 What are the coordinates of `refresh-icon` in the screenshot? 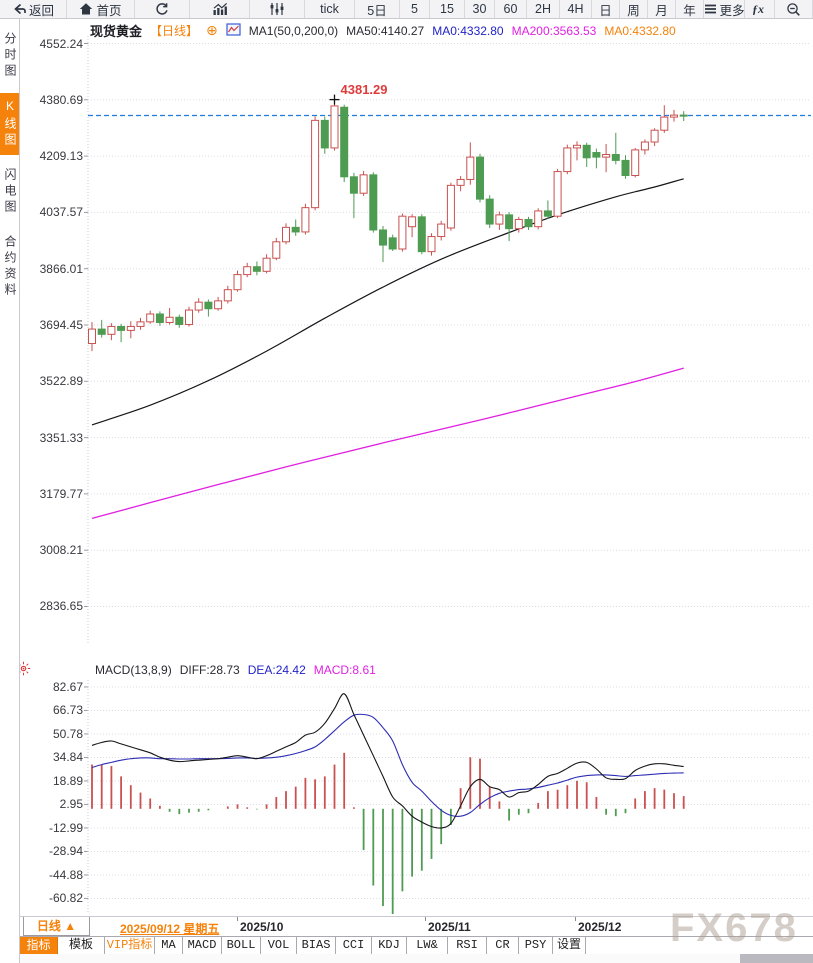 It's located at (162, 9).